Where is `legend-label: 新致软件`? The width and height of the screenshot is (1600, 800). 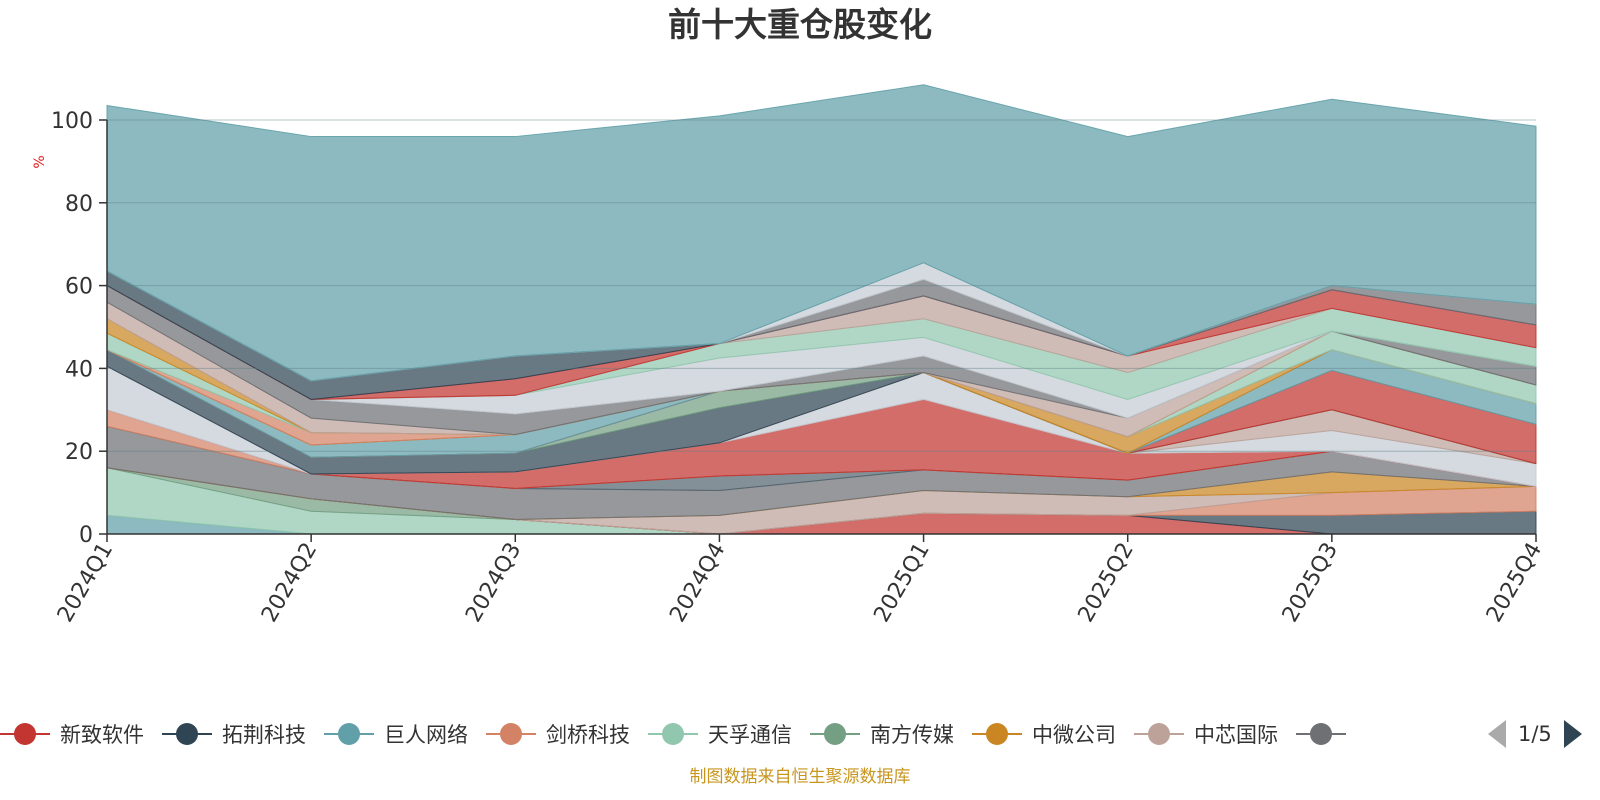
legend-label: 新致软件 is located at coordinates (102, 735).